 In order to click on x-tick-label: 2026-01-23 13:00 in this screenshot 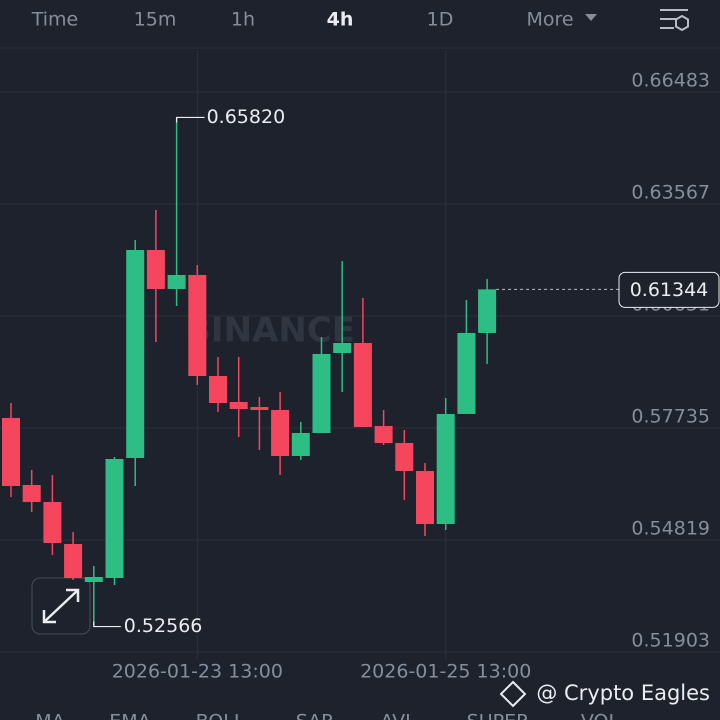, I will do `click(197, 672)`.